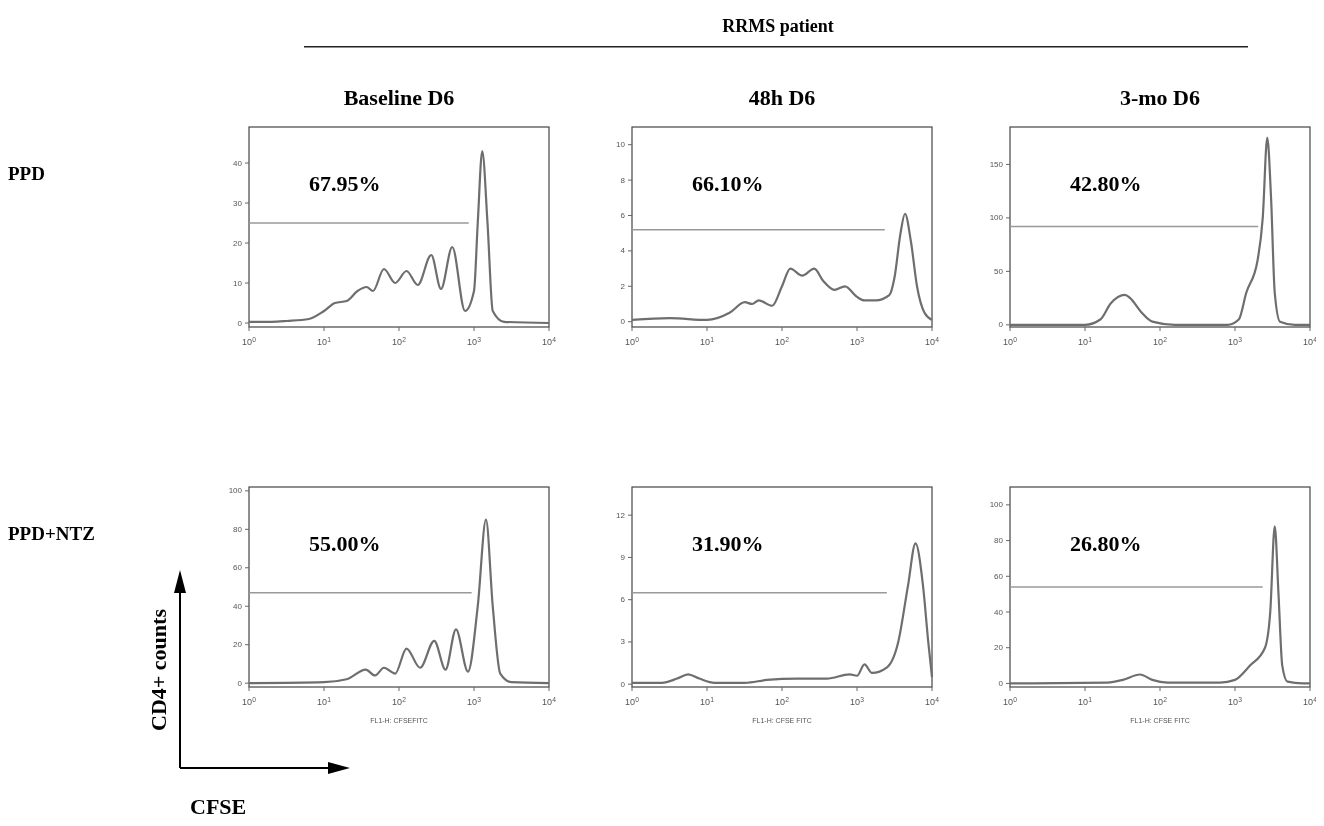 The width and height of the screenshot is (1324, 826). What do you see at coordinates (1106, 543) in the screenshot?
I see `annotation: 26.80%` at bounding box center [1106, 543].